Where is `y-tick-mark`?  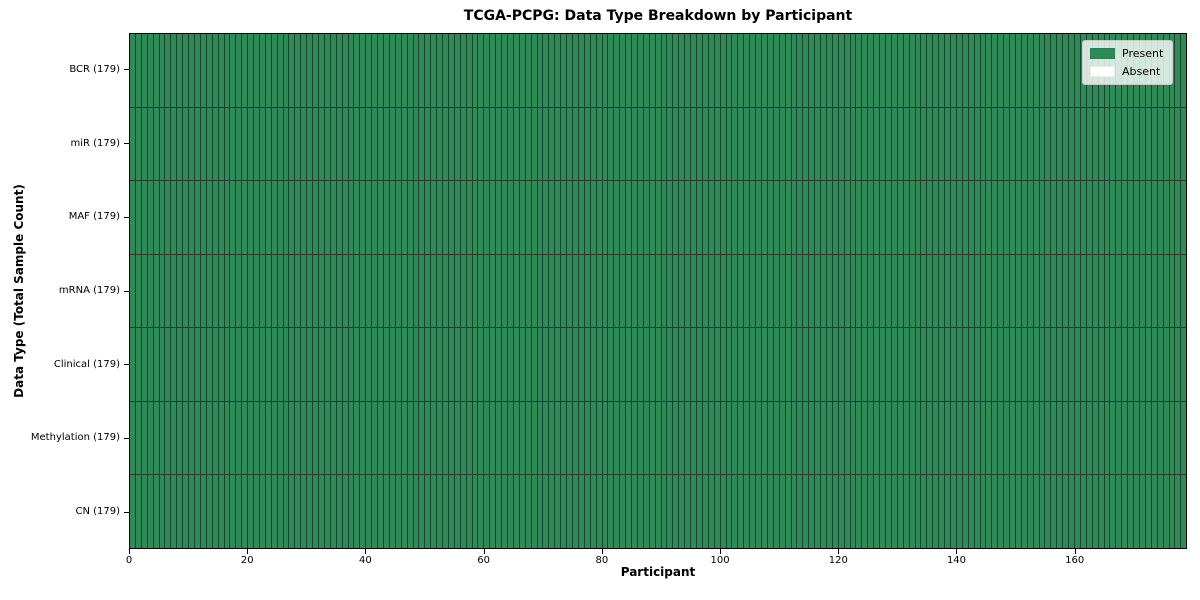 y-tick-mark is located at coordinates (126, 144).